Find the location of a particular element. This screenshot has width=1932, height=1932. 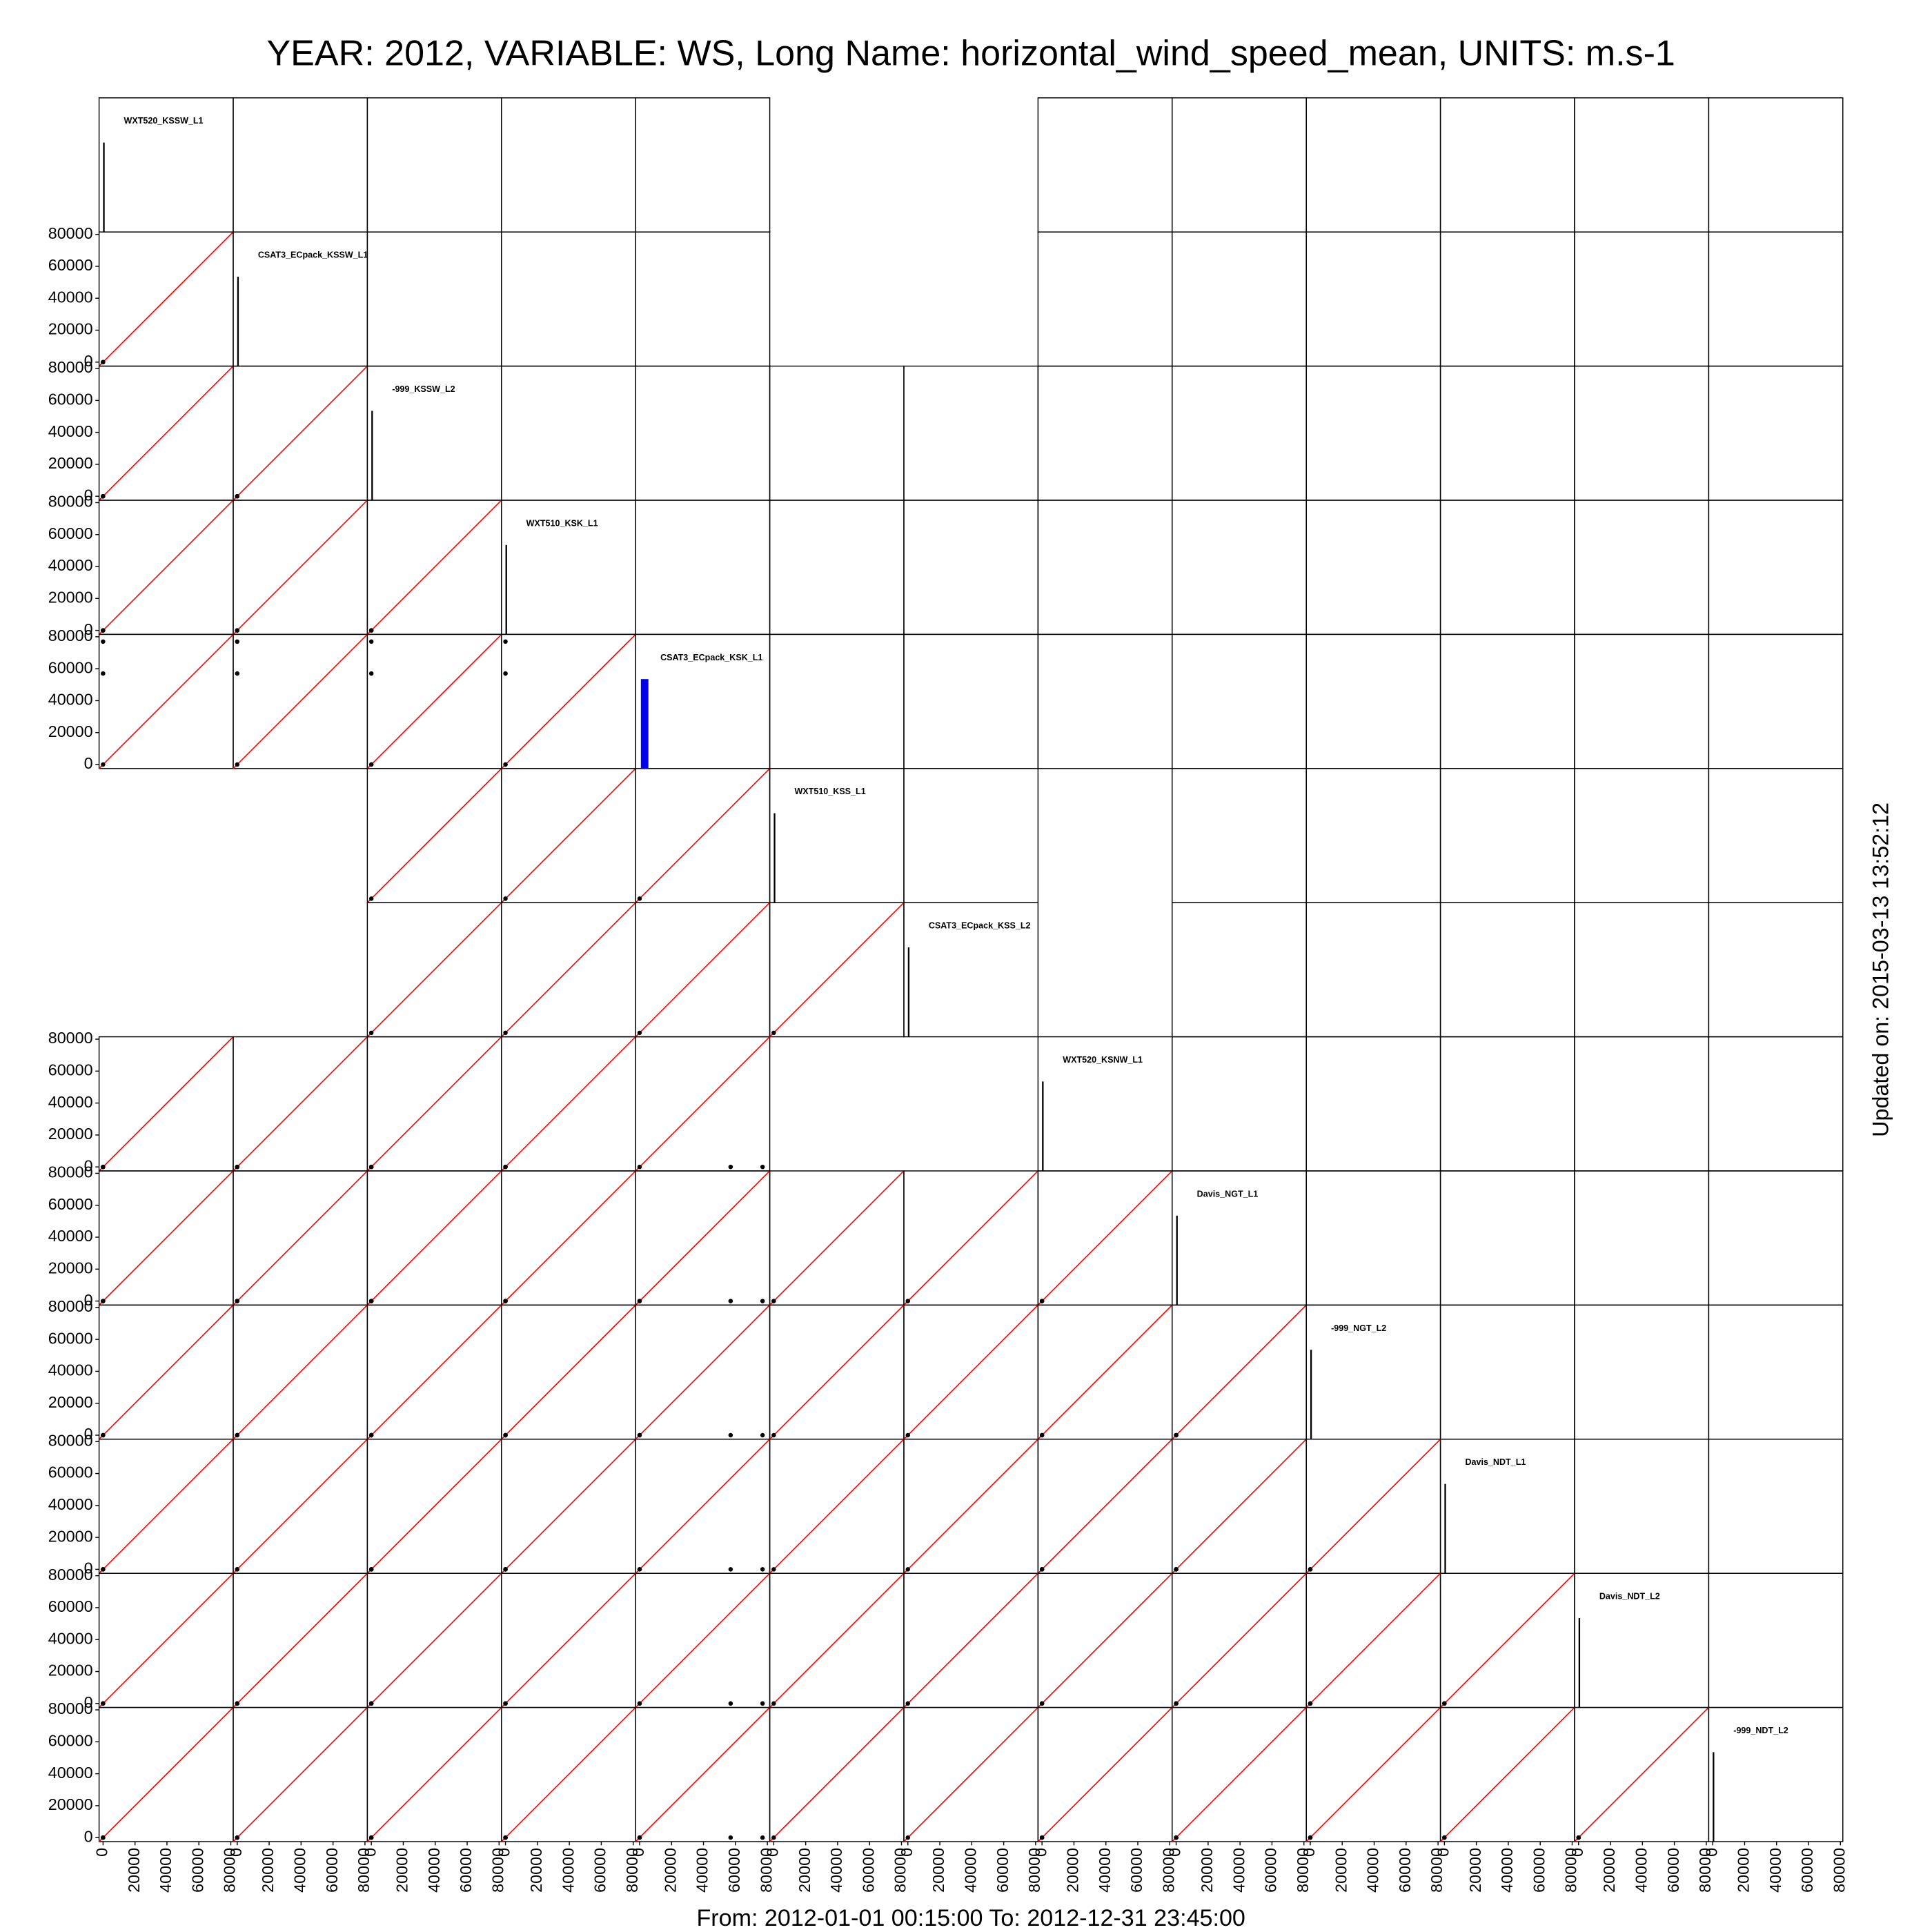

x-tick-label: 80000 is located at coordinates (1437, 1870).